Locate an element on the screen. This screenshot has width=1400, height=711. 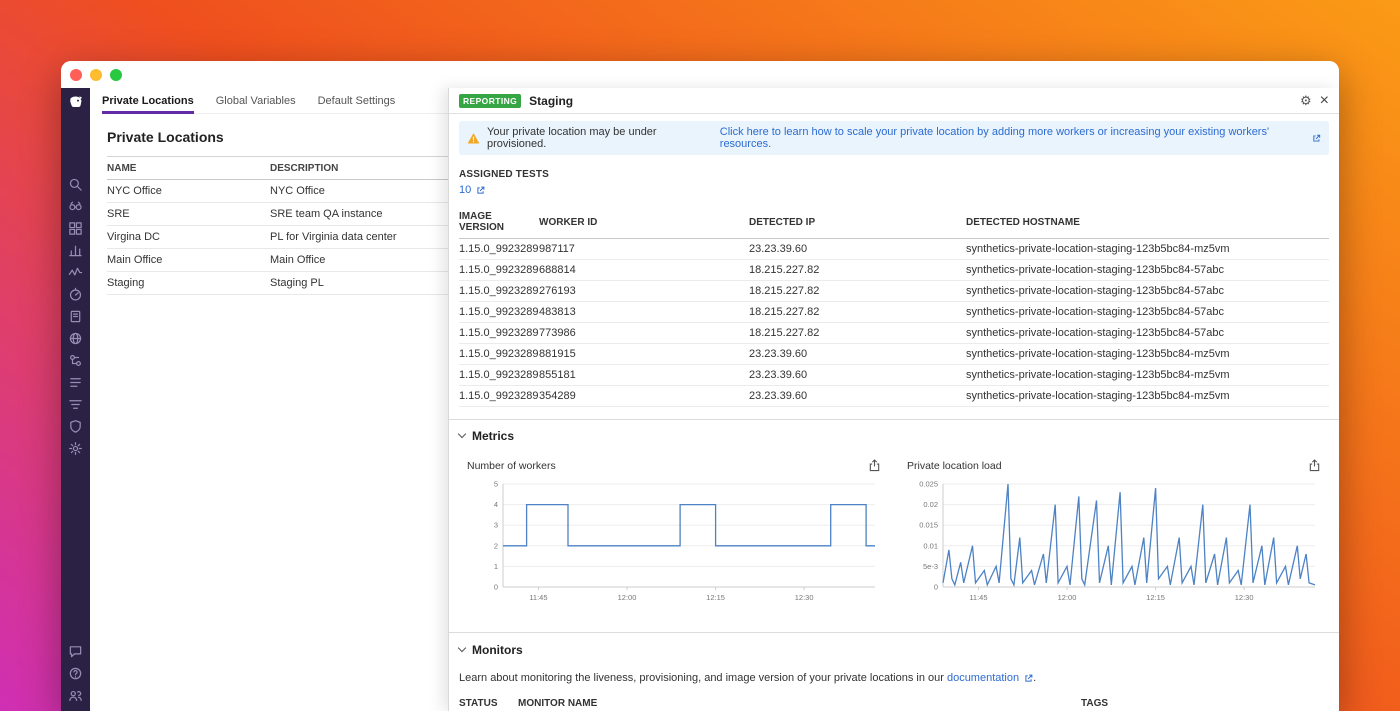
svg-text: 0.01 is located at coordinates (930, 545).